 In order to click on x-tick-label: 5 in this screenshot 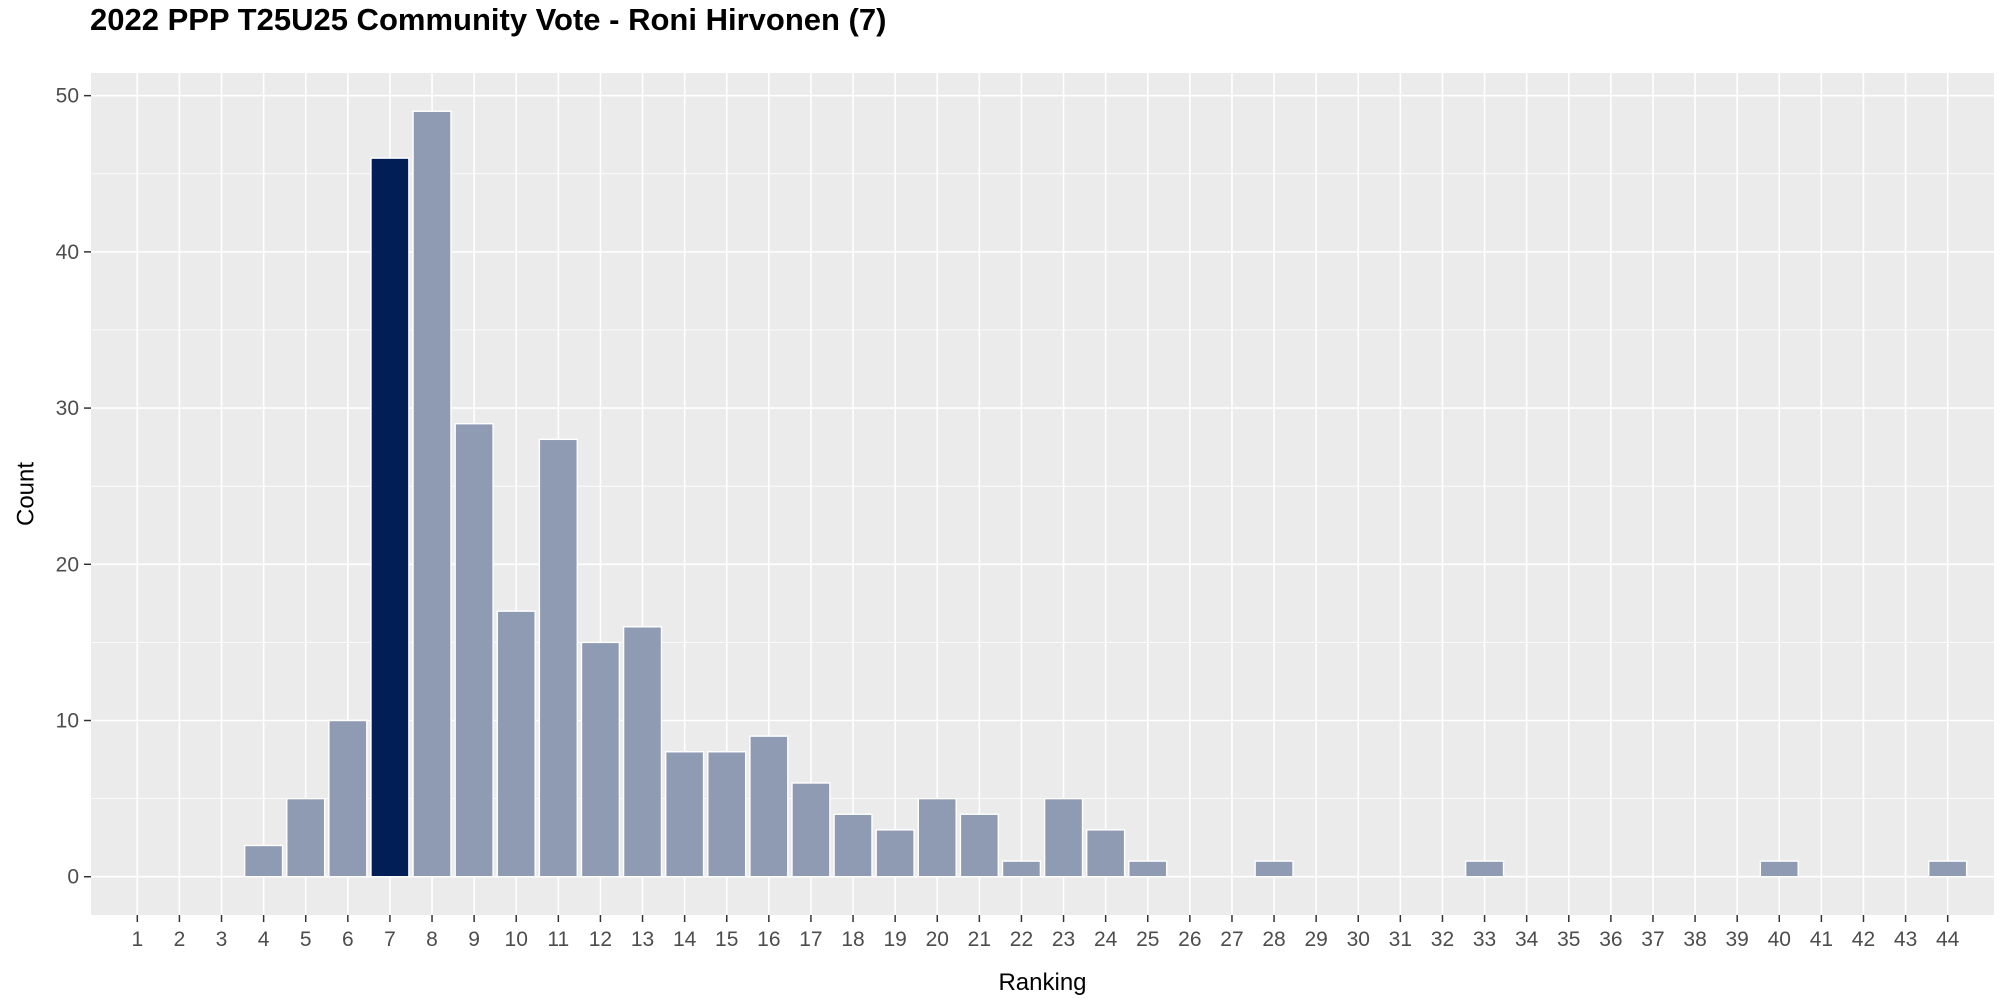, I will do `click(306, 939)`.